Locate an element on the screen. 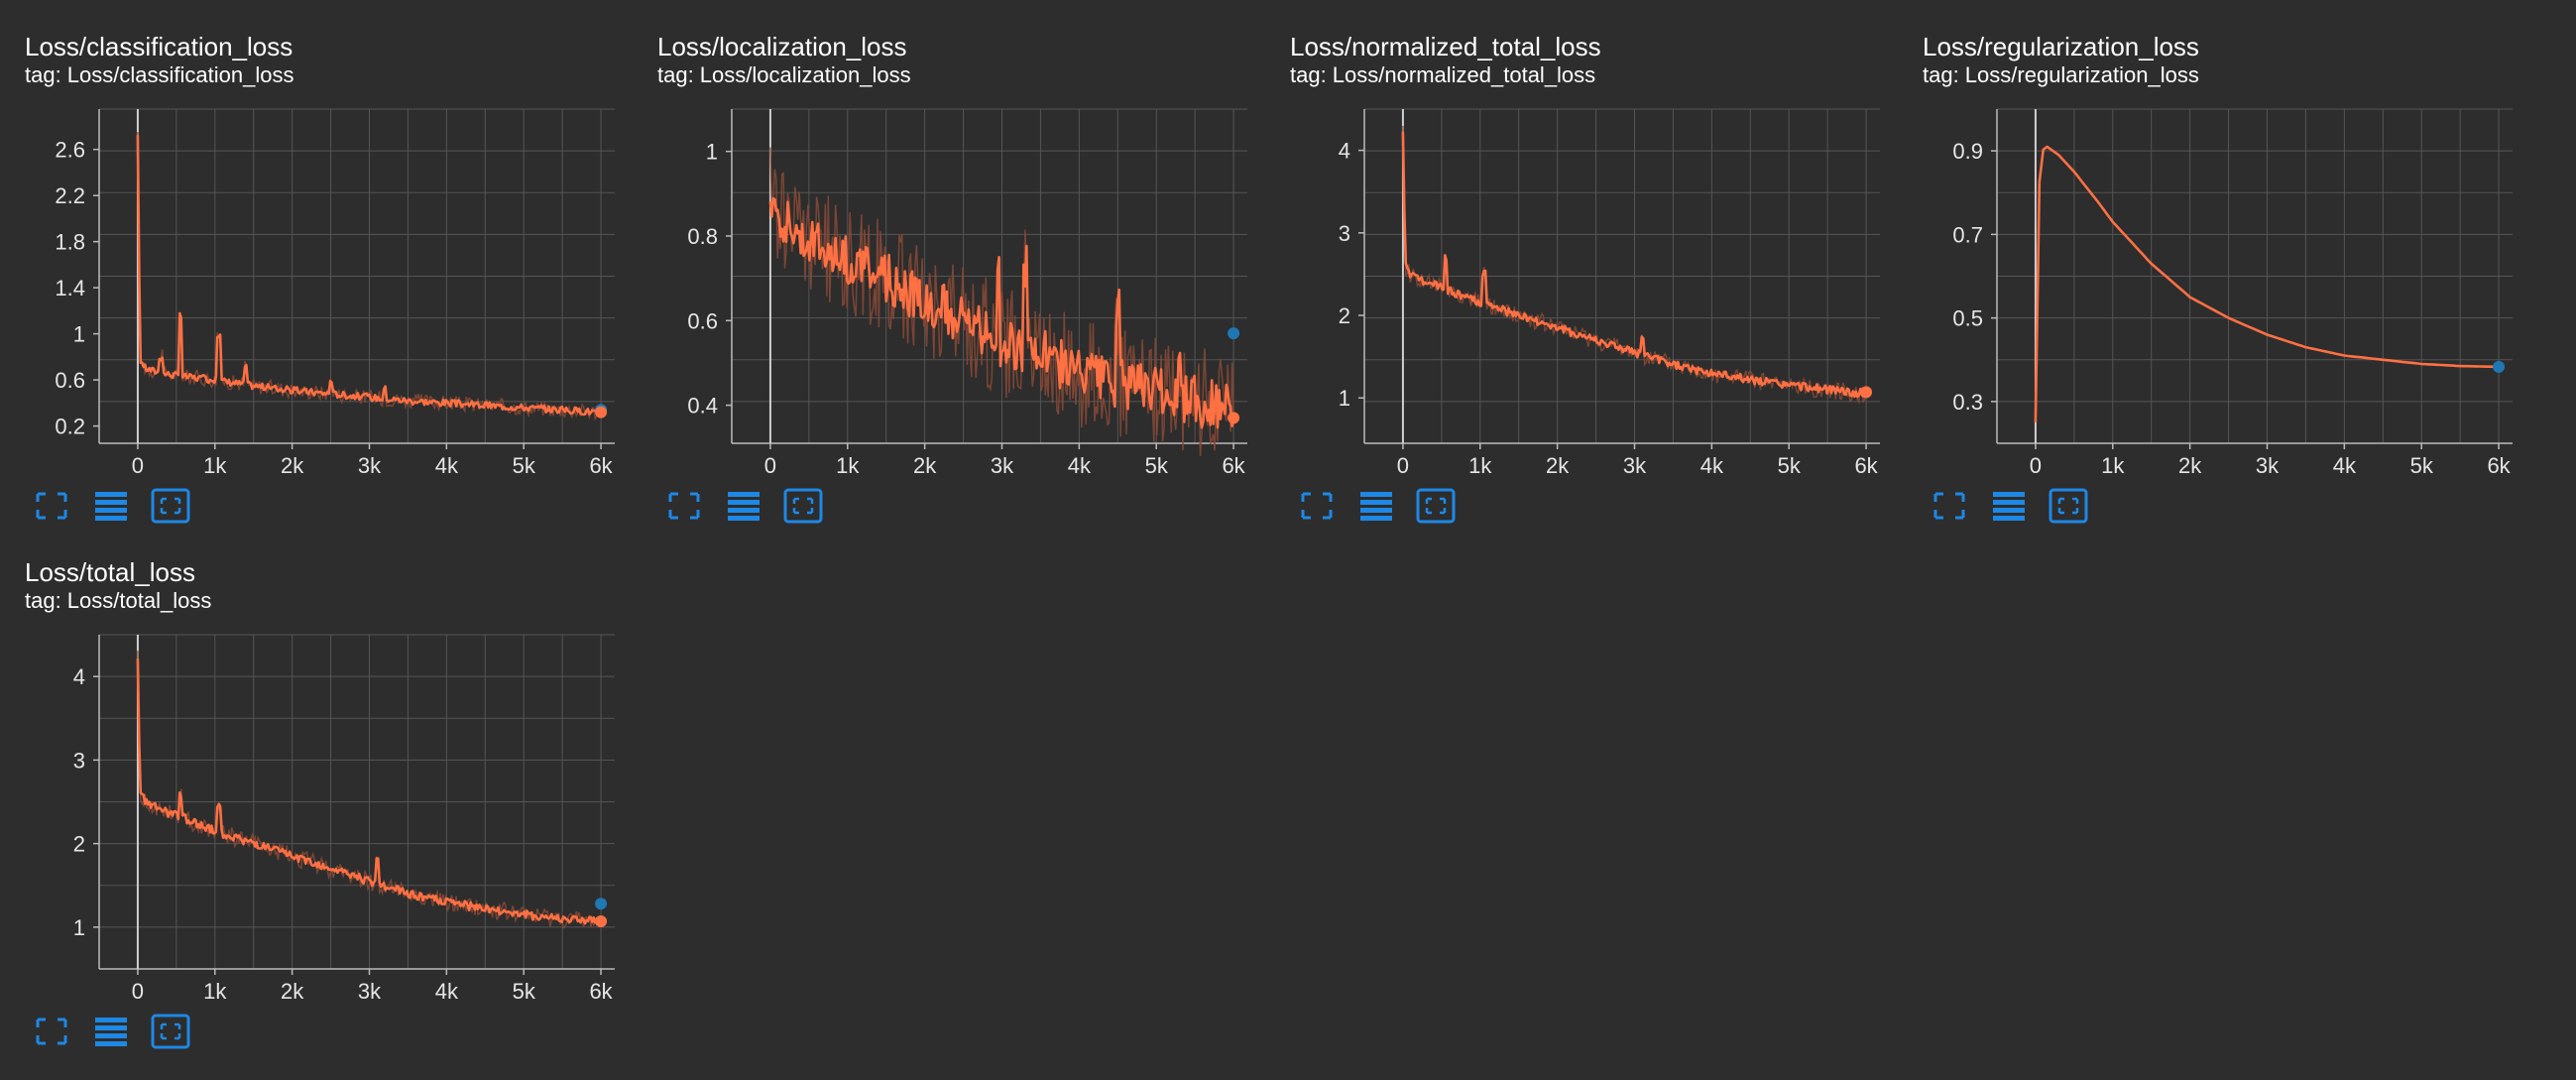 This screenshot has width=2576, height=1080. chart-title: Loss/total_loss is located at coordinates (110, 572).